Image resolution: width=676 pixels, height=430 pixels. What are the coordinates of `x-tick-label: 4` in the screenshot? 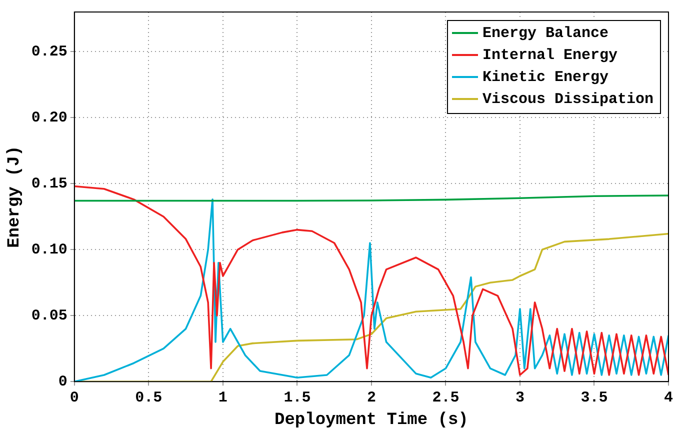 It's located at (669, 397).